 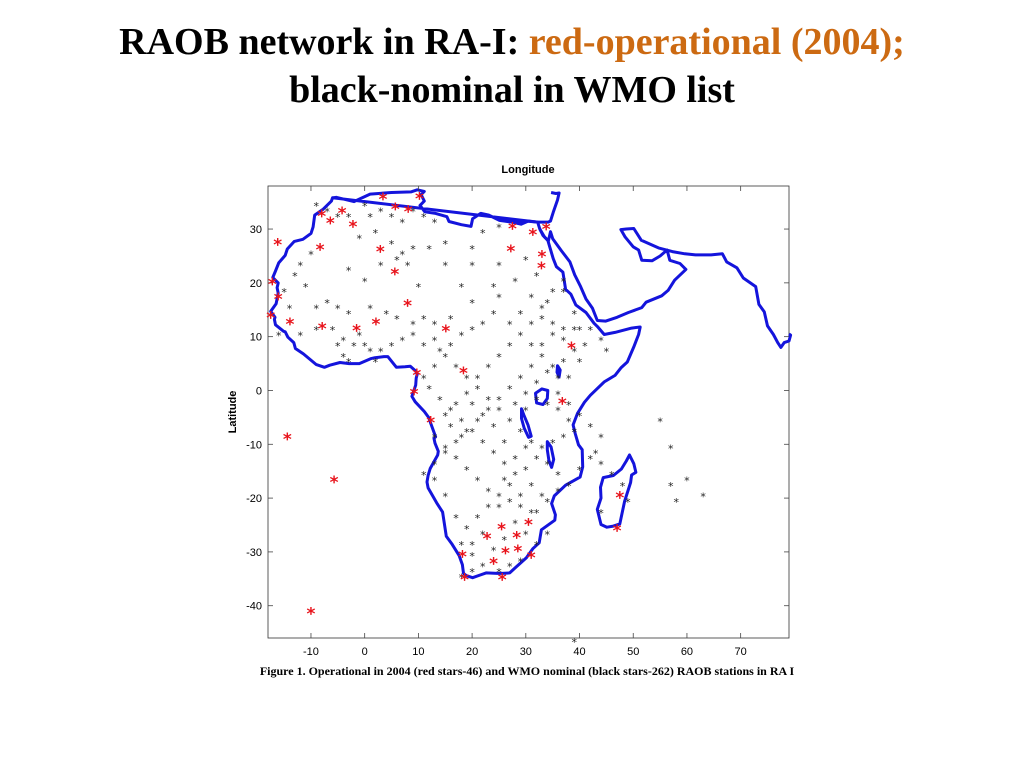 I want to click on x-tick-label: 10, so click(x=418, y=652).